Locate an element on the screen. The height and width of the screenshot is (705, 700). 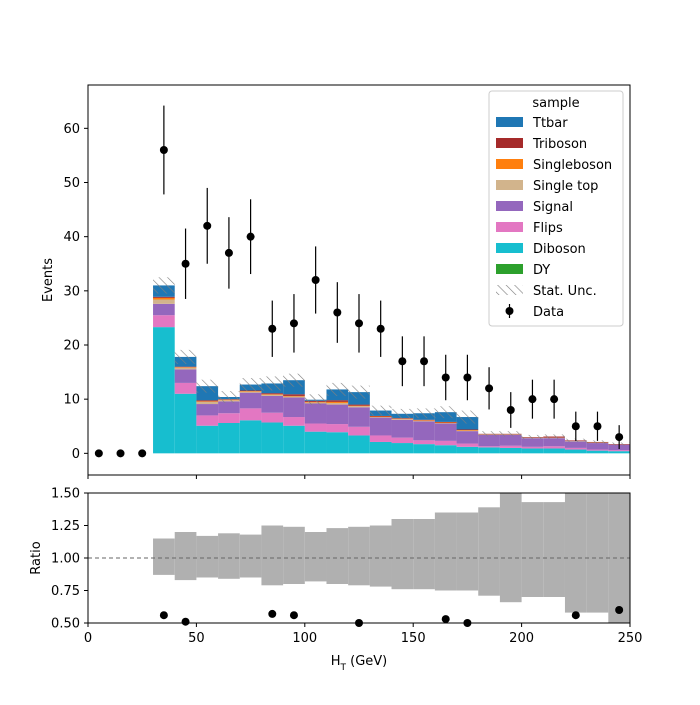
x-tick-label: 250 is located at coordinates (630, 638).